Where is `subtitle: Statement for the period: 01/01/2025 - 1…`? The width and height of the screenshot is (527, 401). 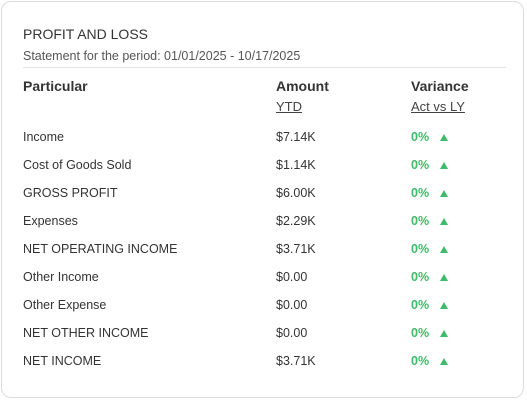
subtitle: Statement for the period: 01/01/2025 - 1… is located at coordinates (162, 56).